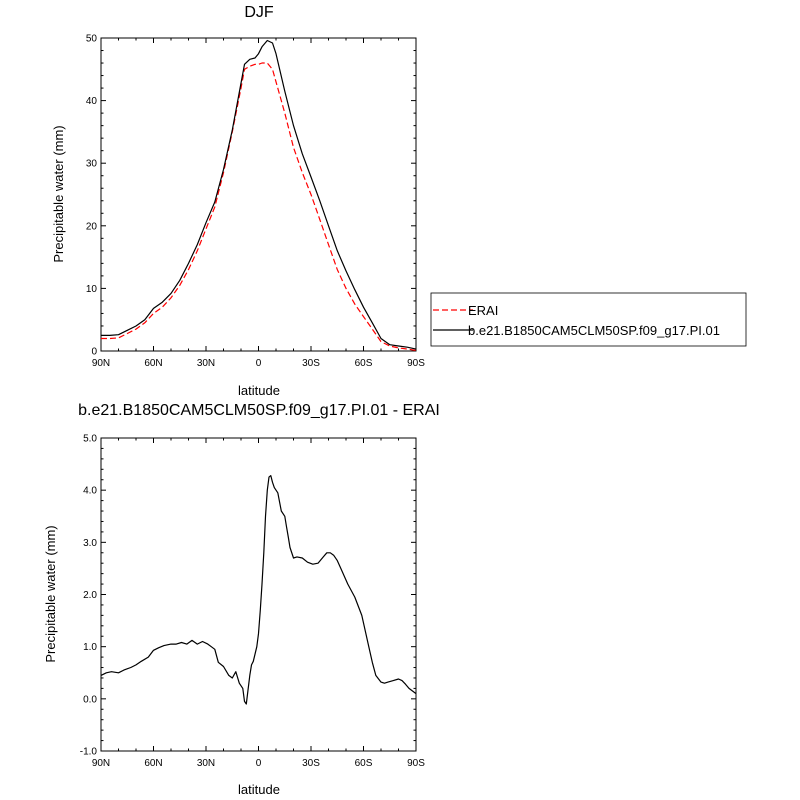 The width and height of the screenshot is (800, 800). What do you see at coordinates (90, 647) in the screenshot?
I see `bottom-y-tick-label: 1.0` at bounding box center [90, 647].